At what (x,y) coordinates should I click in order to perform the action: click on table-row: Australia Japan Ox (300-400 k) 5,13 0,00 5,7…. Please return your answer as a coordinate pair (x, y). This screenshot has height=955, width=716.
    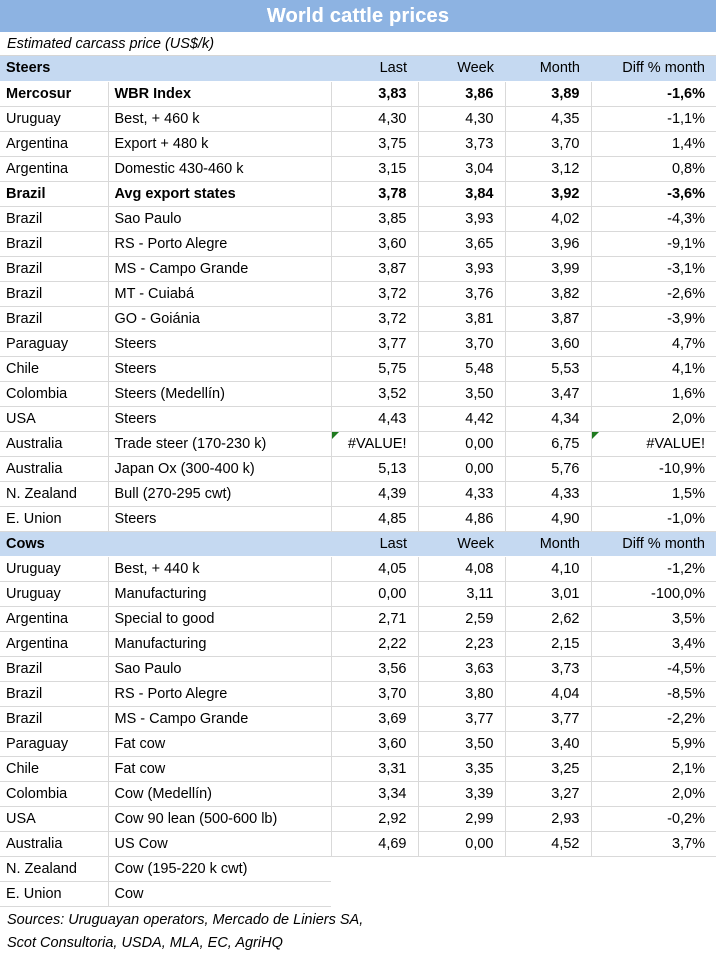
    Looking at the image, I should click on (358, 469).